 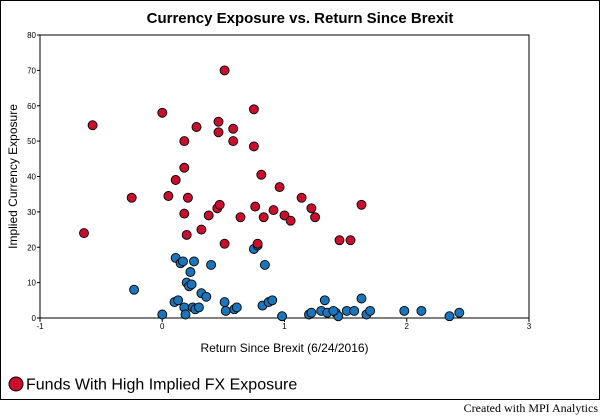 What do you see at coordinates (31, 177) in the screenshot?
I see `y-tick-label: 40` at bounding box center [31, 177].